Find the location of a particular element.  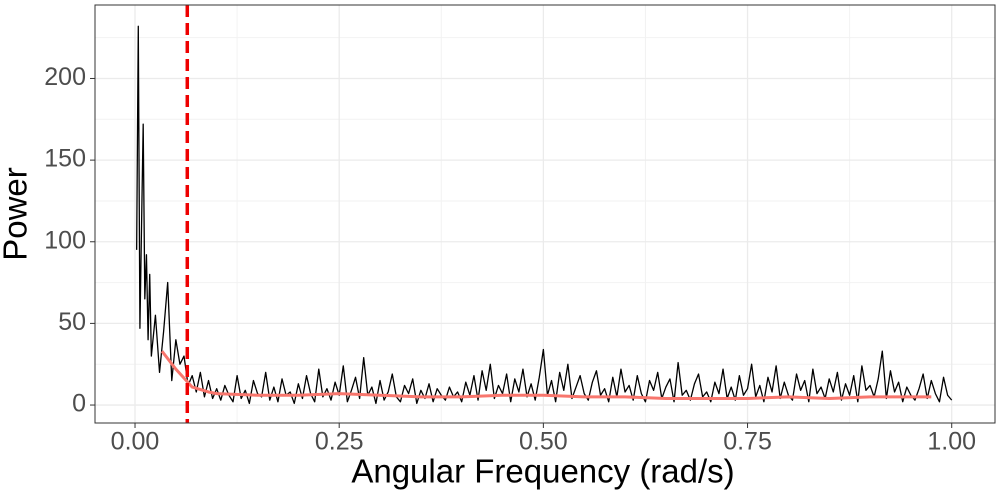

x-tick-label: 1.00 is located at coordinates (951, 442).